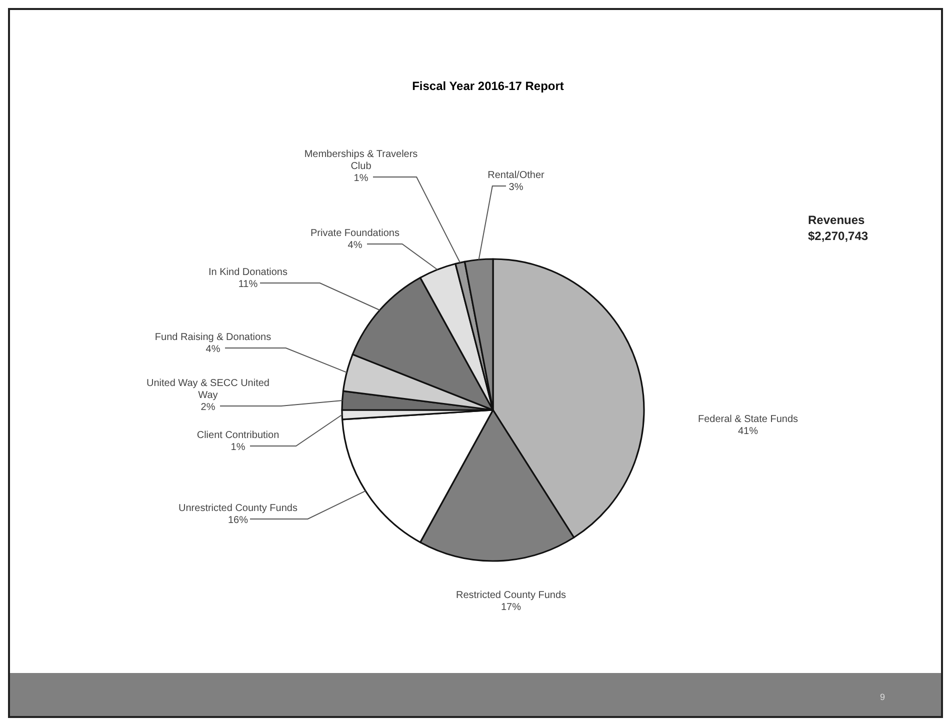 This screenshot has width=951, height=726. Describe the element at coordinates (361, 160) in the screenshot. I see `slice-label: Memberships & Travelers Club` at that location.